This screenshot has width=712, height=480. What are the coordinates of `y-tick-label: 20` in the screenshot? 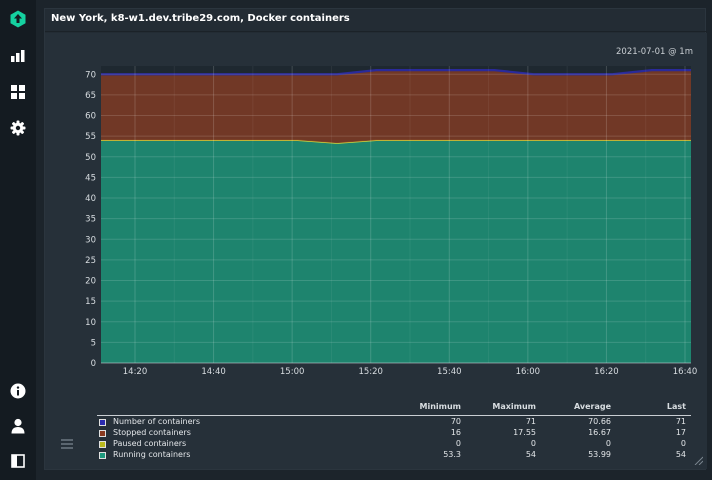 It's located at (90, 282).